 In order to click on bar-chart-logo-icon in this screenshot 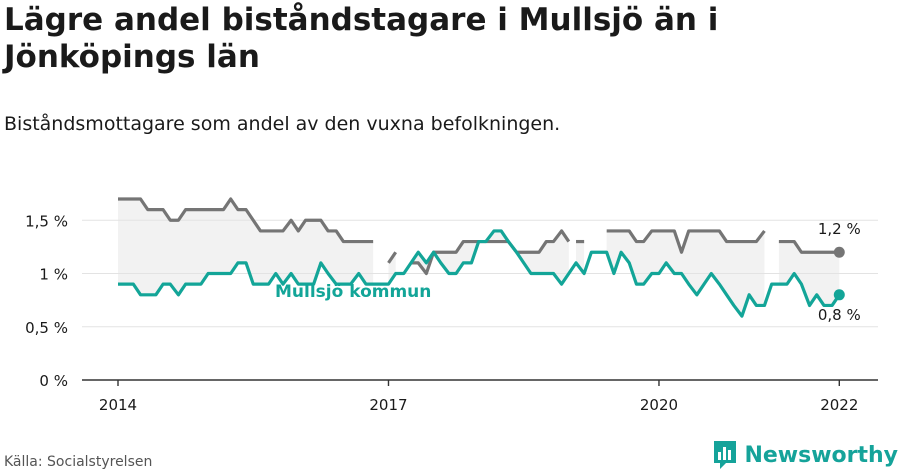, I will do `click(725, 455)`.